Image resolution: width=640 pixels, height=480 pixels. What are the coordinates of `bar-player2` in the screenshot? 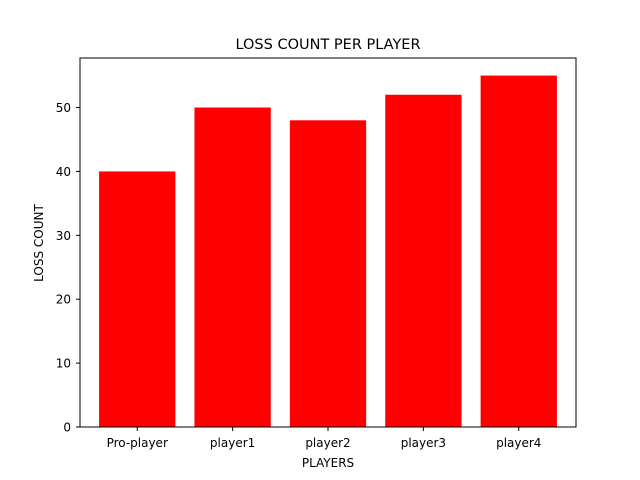 It's located at (328, 273).